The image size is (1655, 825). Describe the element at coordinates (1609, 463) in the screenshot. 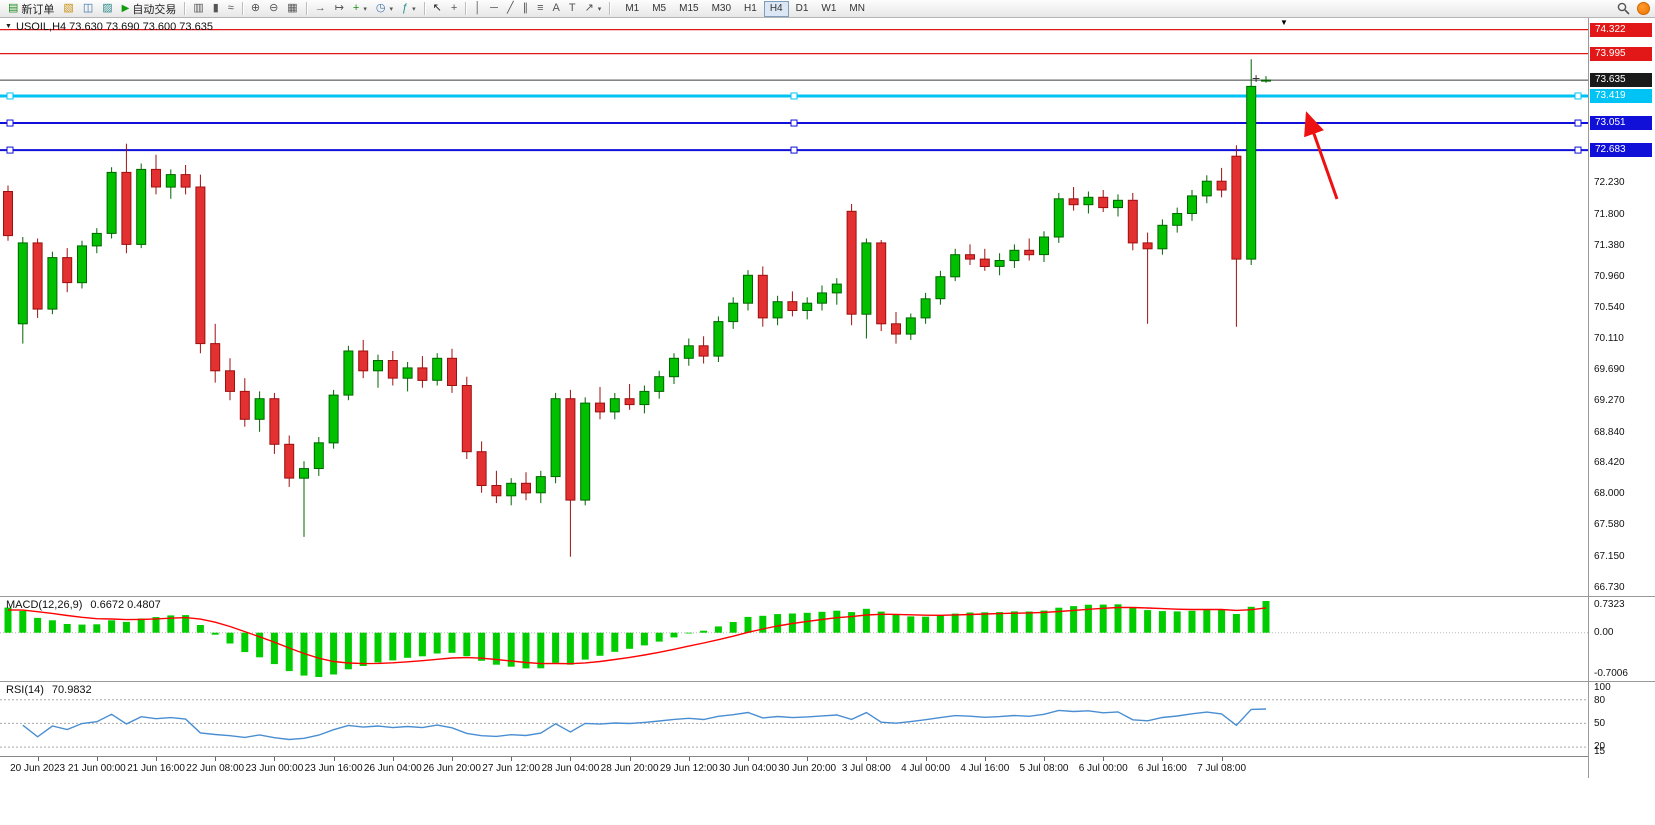

I see `price-axis-label: 68.420` at that location.